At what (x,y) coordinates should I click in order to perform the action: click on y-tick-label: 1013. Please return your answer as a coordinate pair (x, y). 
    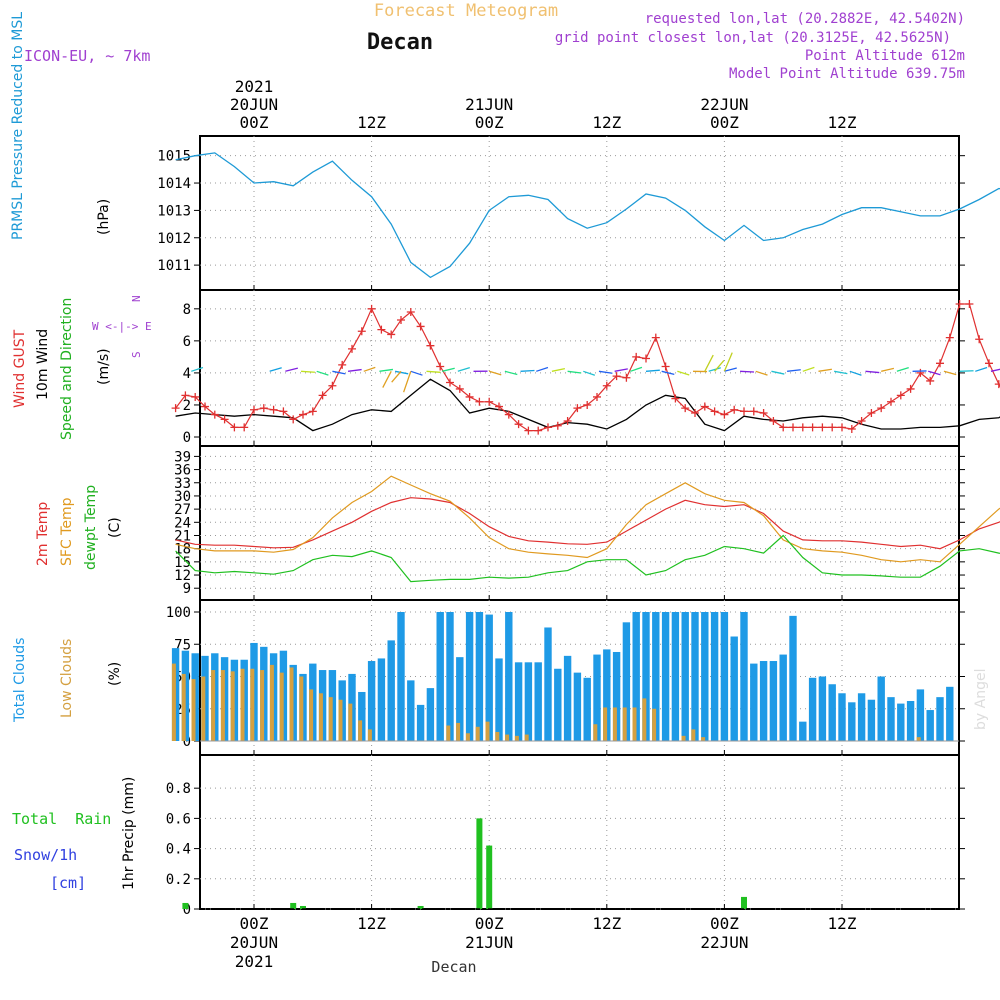
    Looking at the image, I should click on (174, 211).